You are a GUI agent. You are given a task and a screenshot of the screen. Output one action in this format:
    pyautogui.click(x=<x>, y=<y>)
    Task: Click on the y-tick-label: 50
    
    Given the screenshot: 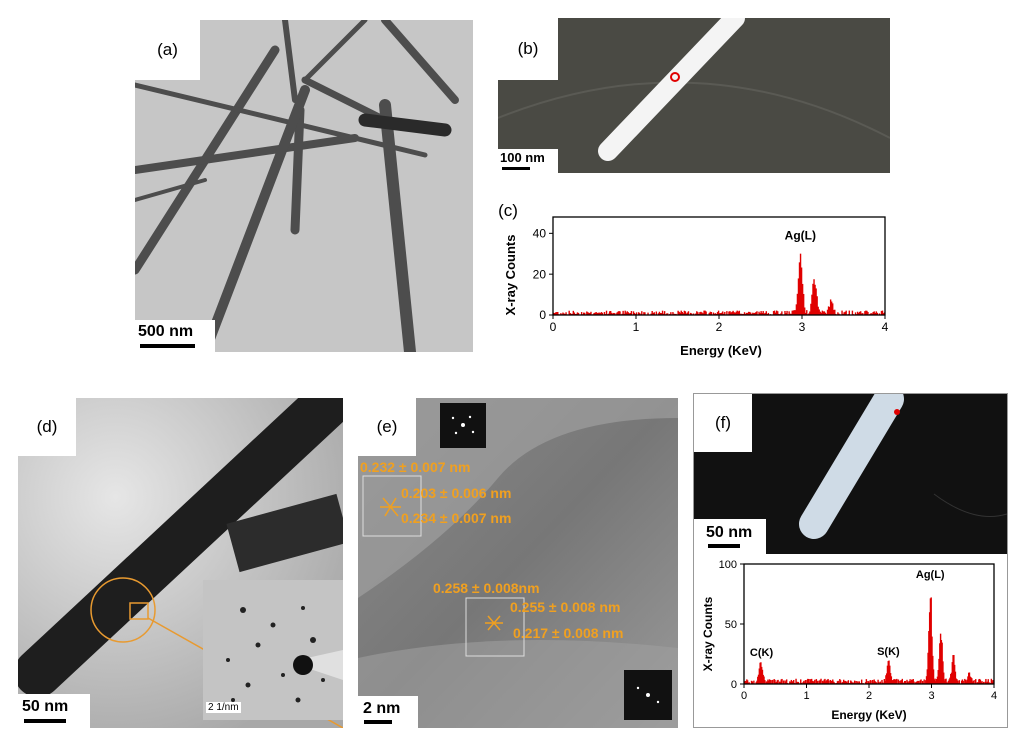 What is the action you would take?
    pyautogui.click(x=731, y=625)
    